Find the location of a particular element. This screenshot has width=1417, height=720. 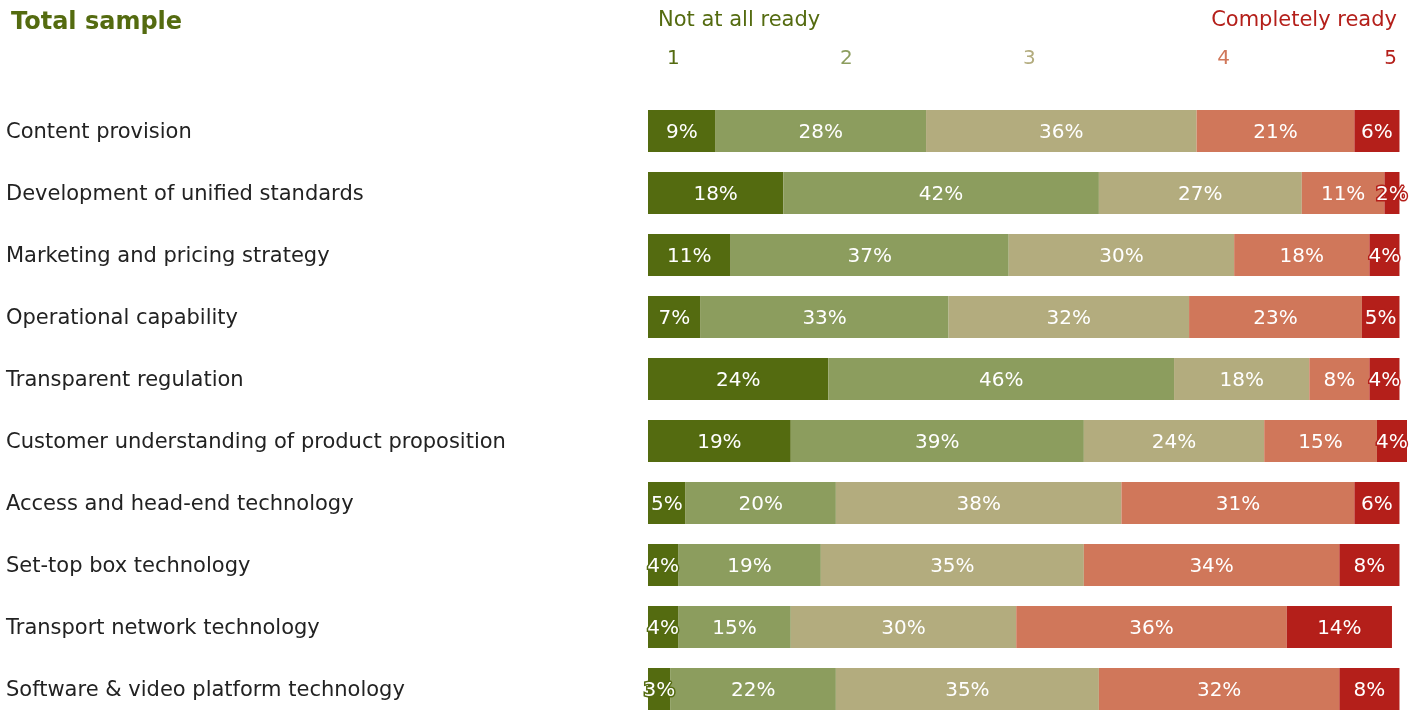

y-tick-label: Marketing and pricing strategy is located at coordinates (168, 255).